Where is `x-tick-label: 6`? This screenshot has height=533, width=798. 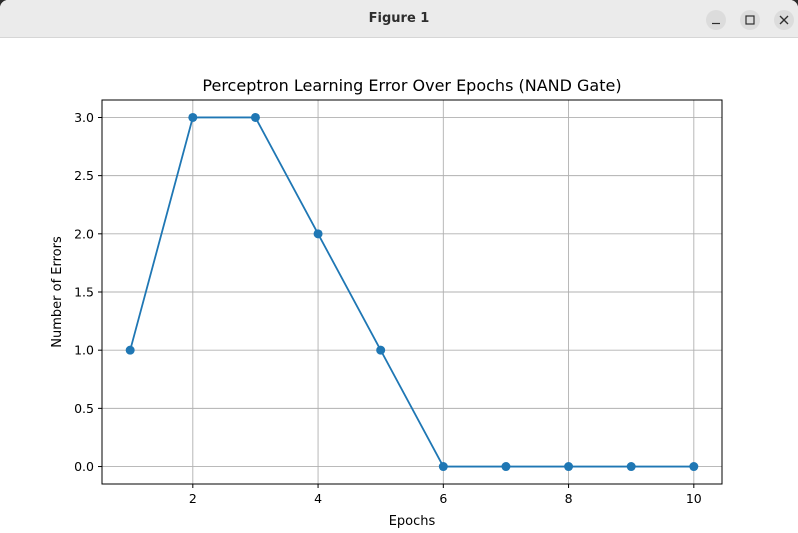
x-tick-label: 6 is located at coordinates (443, 498).